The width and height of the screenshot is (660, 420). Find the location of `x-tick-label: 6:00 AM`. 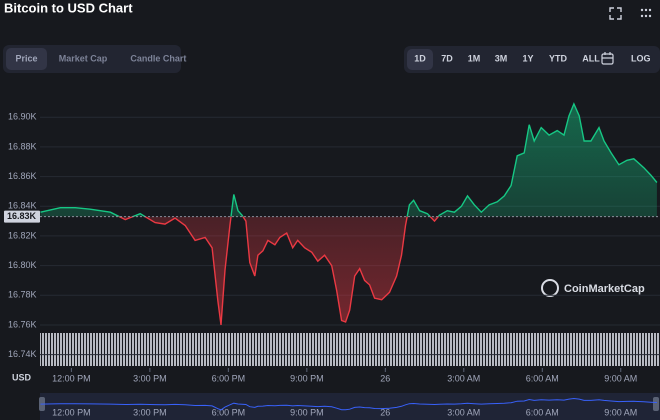

x-tick-label: 6:00 AM is located at coordinates (542, 378).